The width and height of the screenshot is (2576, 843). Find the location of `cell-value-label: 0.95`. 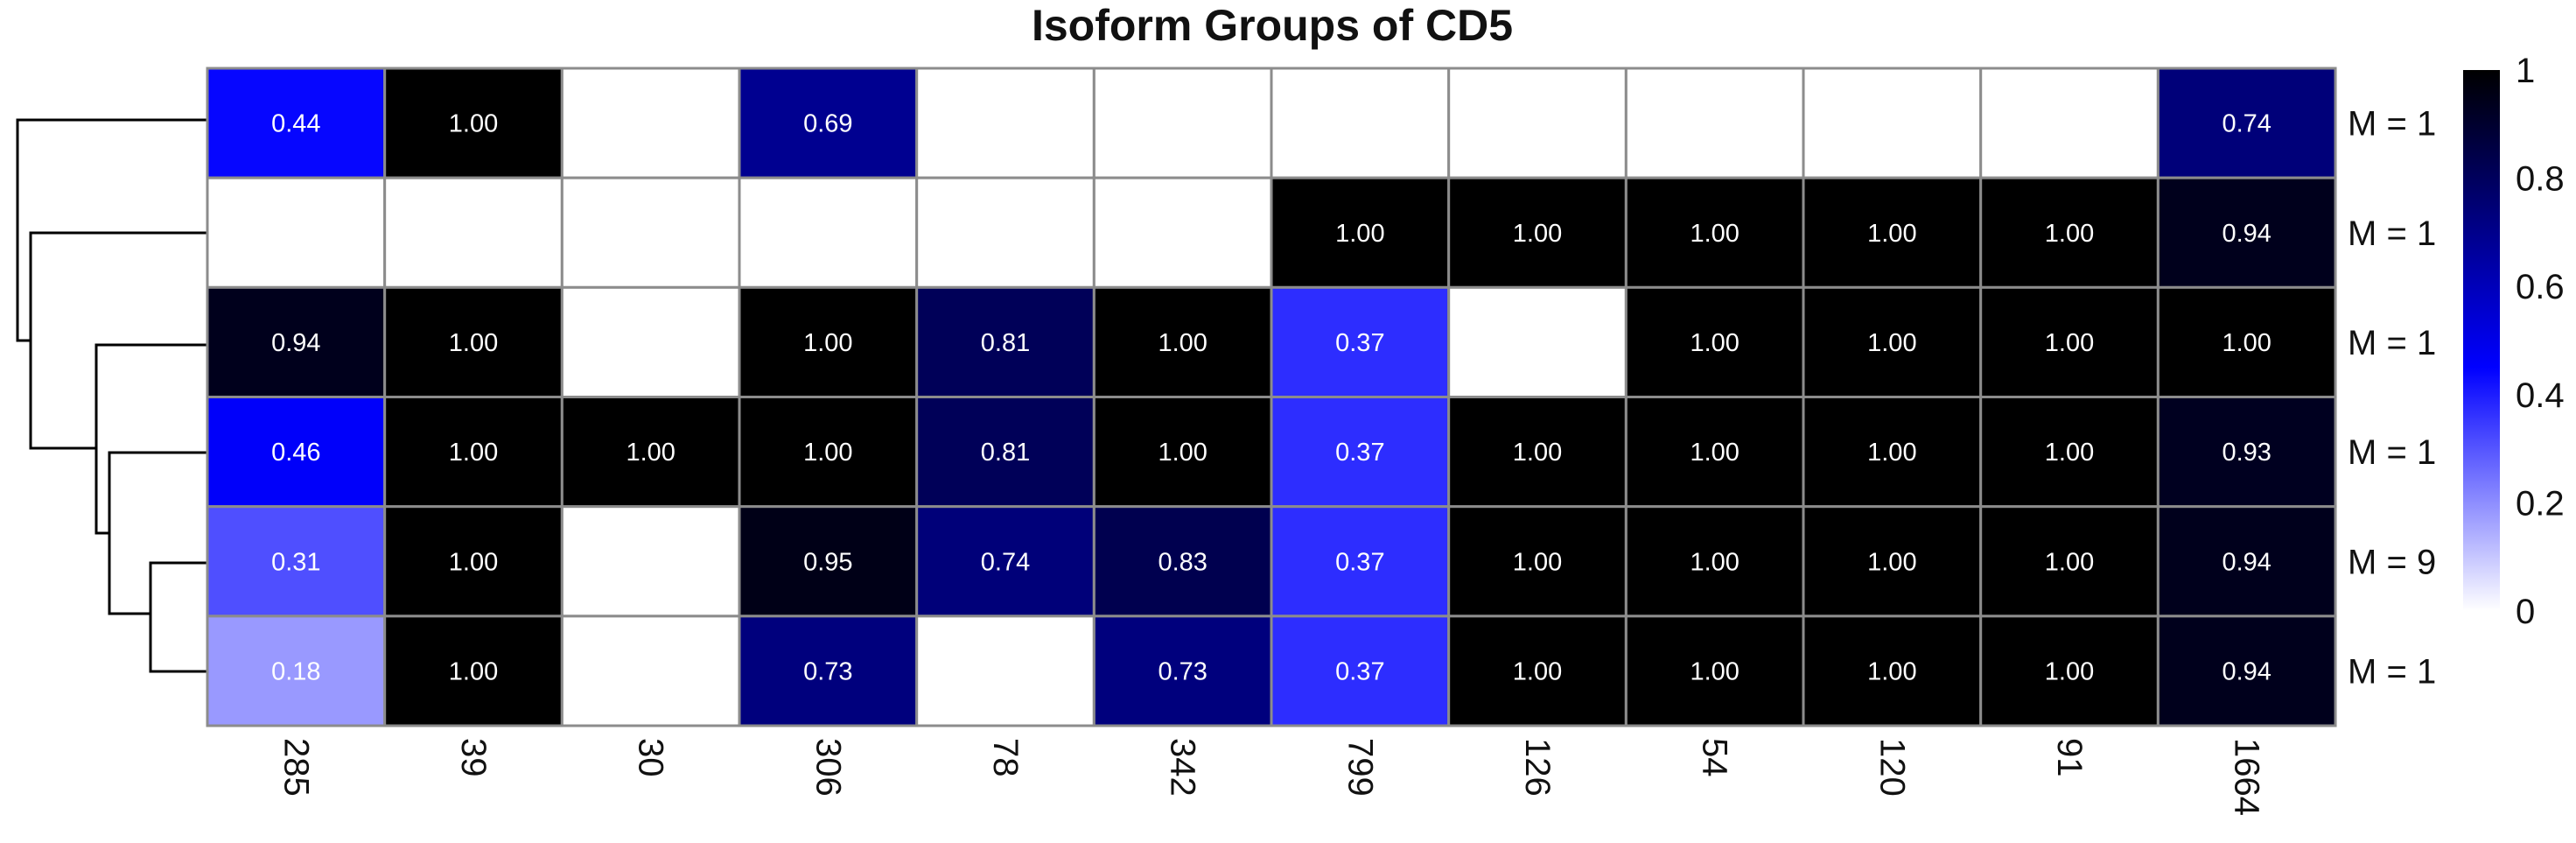

cell-value-label: 0.95 is located at coordinates (827, 562).